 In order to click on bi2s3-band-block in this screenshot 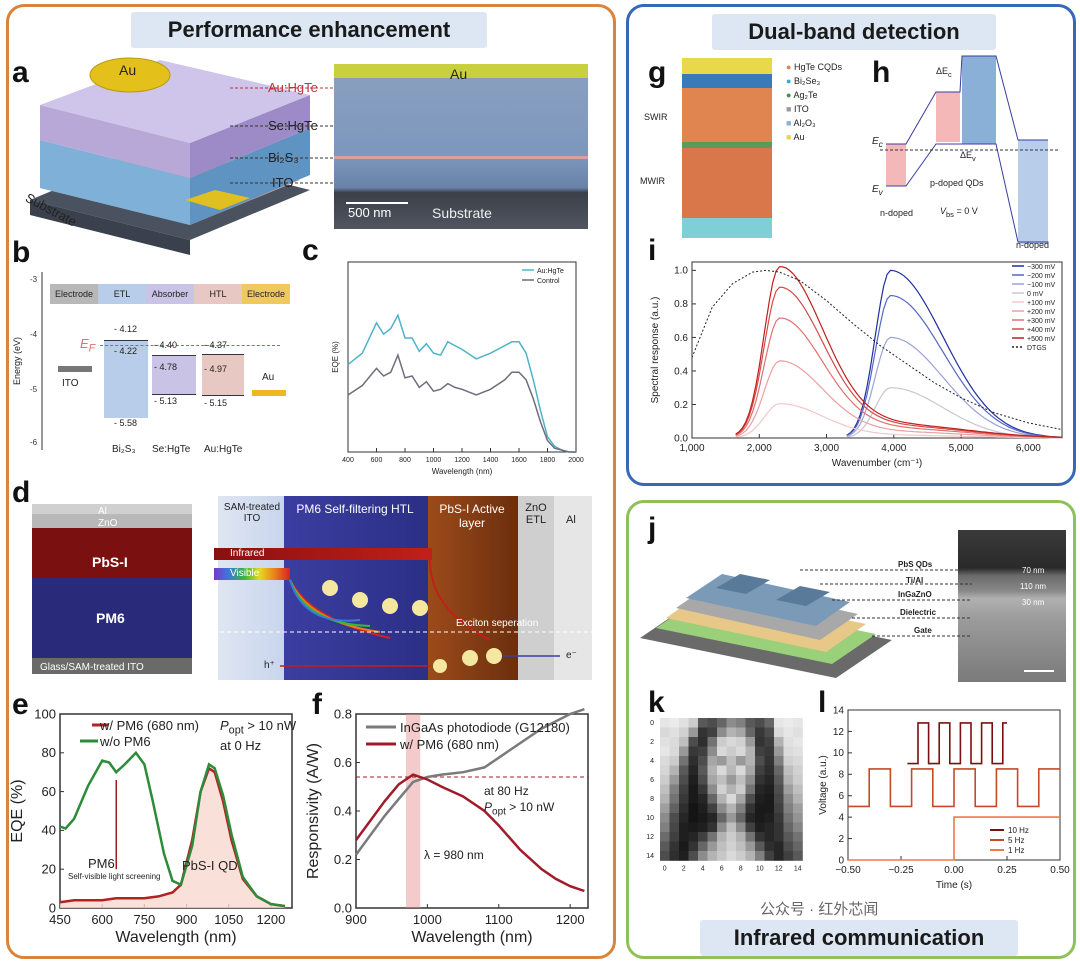, I will do `click(126, 379)`.